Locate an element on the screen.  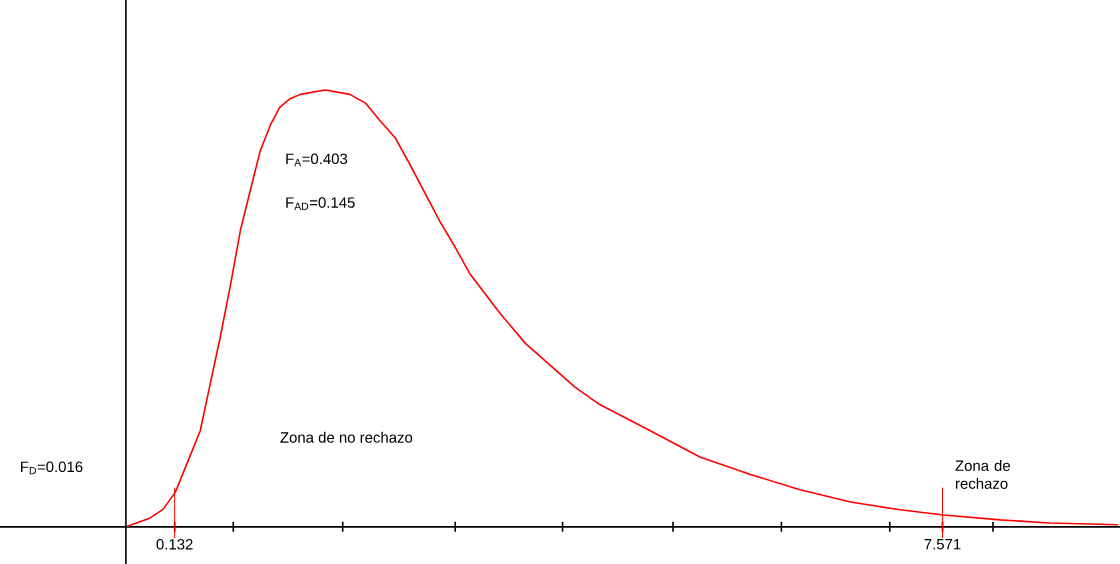
annotation: Zona de rechazo is located at coordinates (982, 474).